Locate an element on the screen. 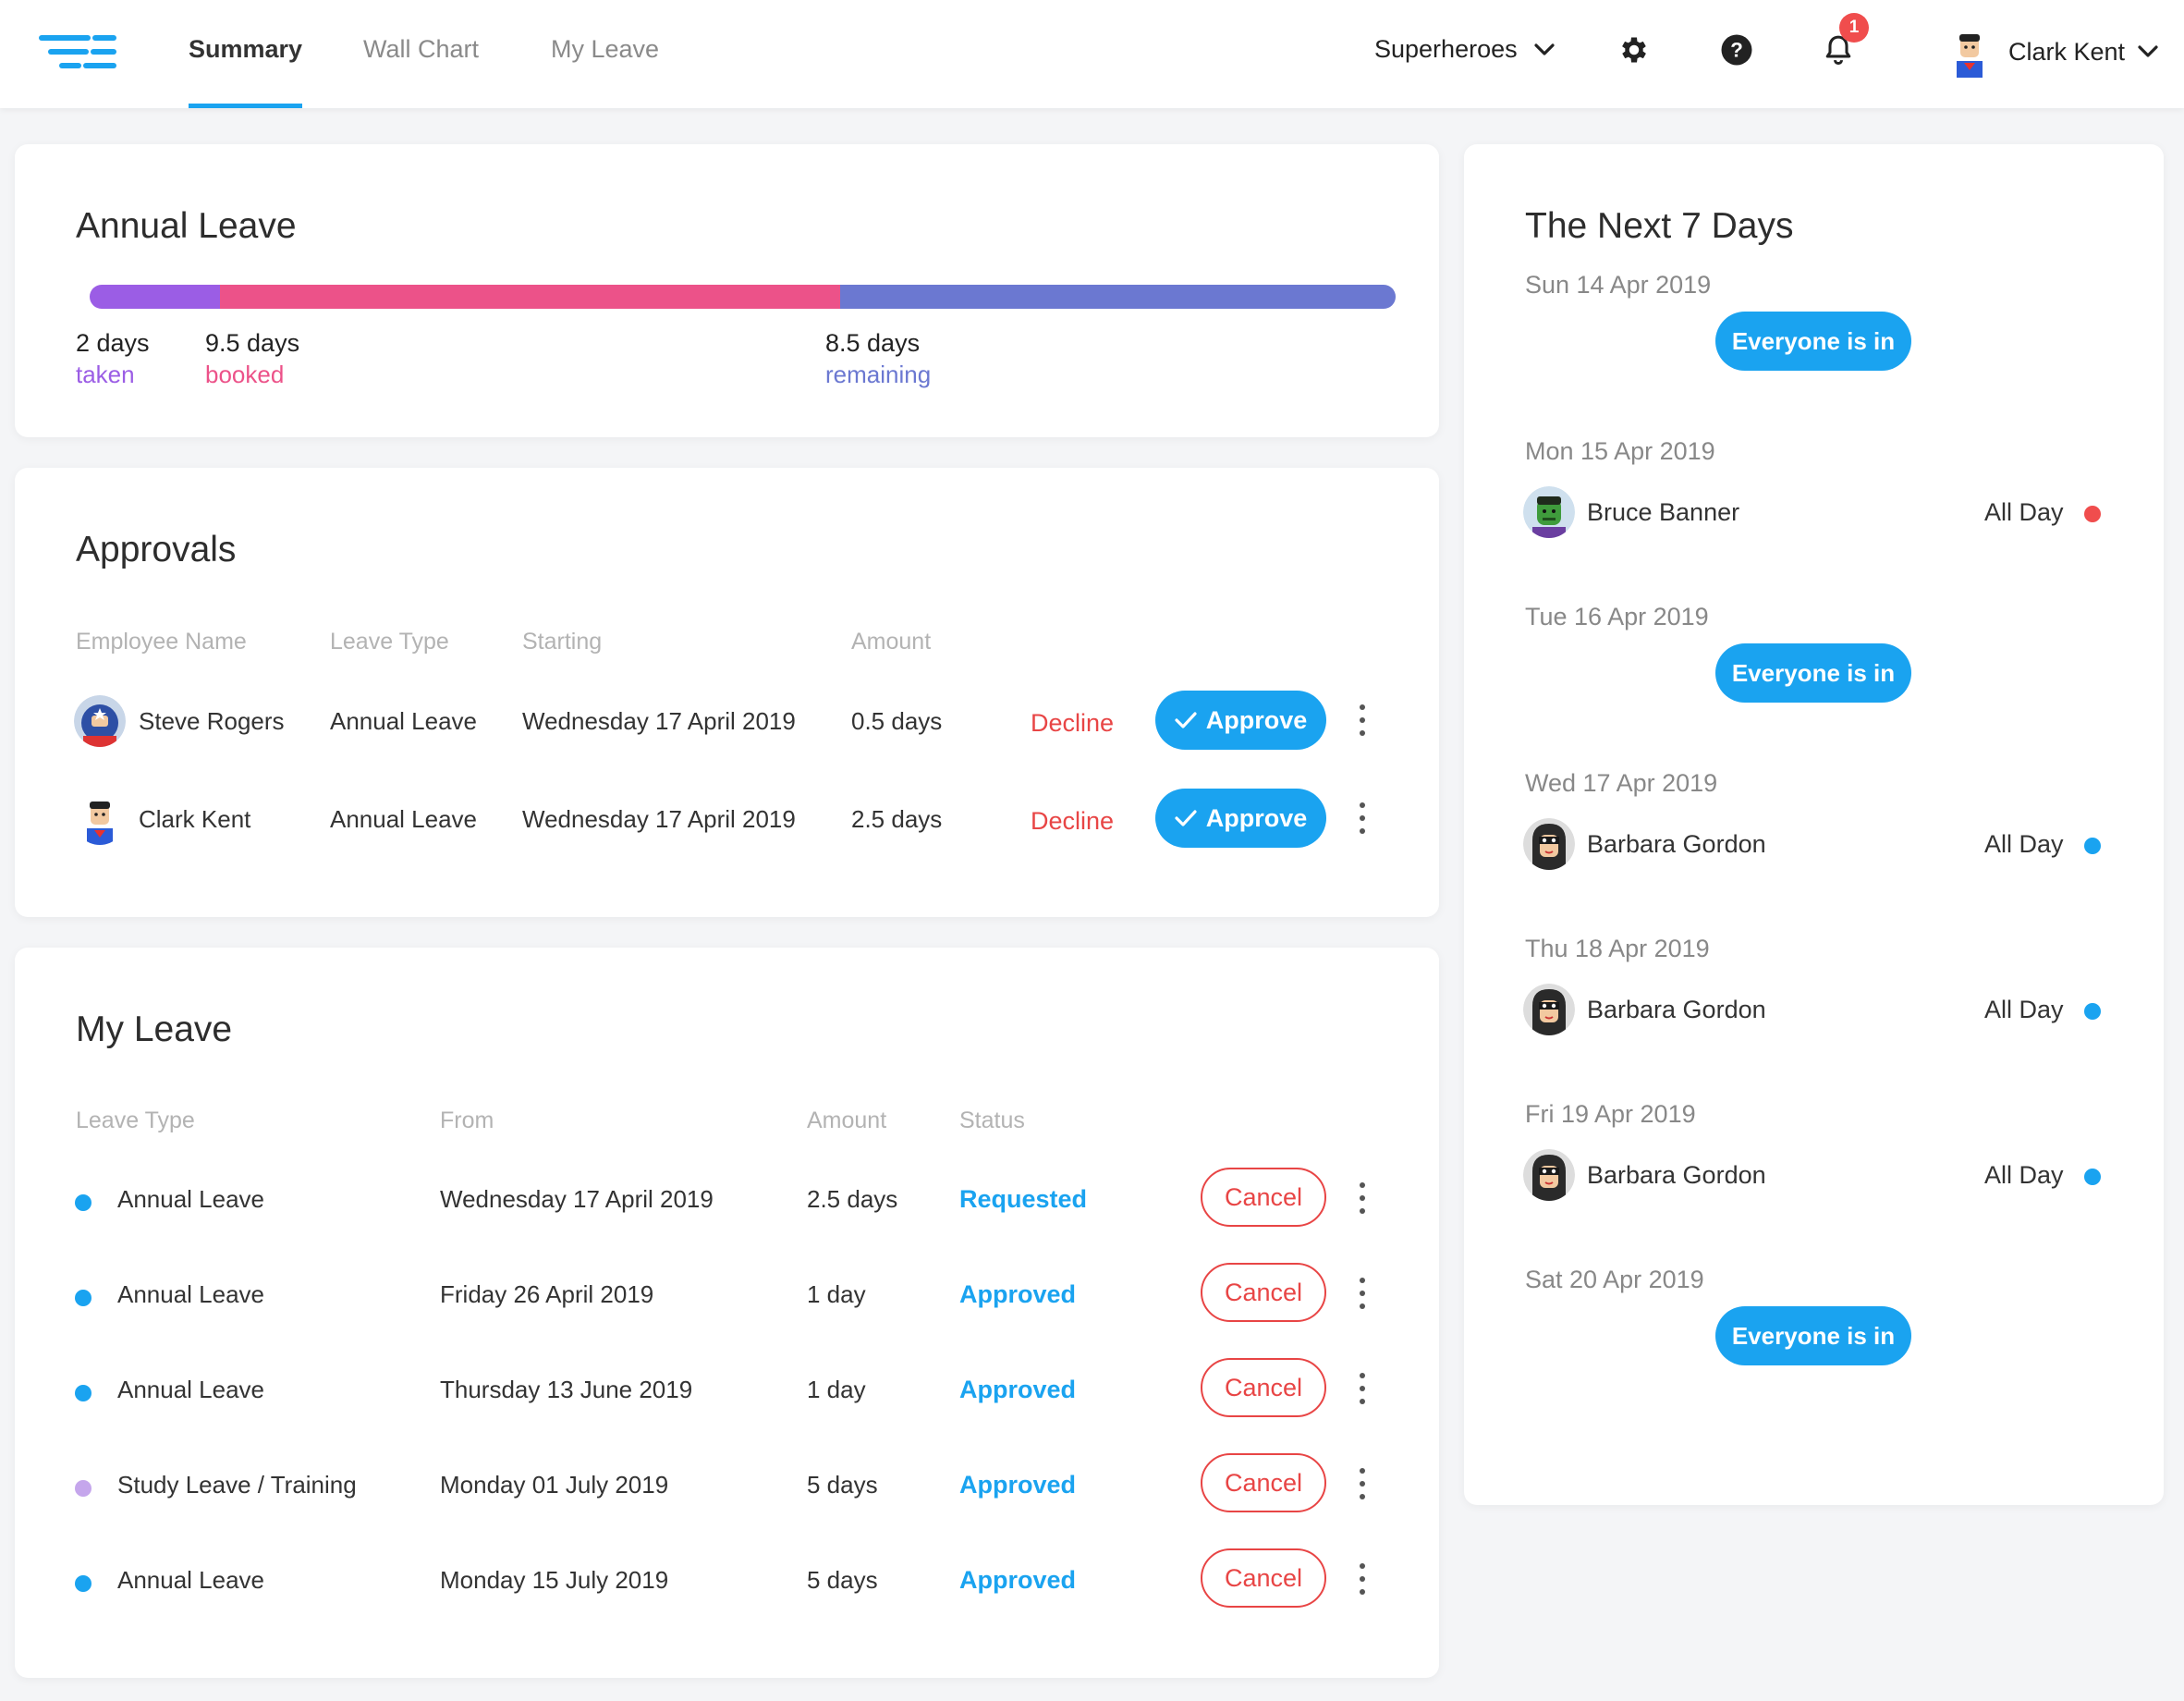 The width and height of the screenshot is (2184, 1701). amount: 5 days is located at coordinates (842, 1485).